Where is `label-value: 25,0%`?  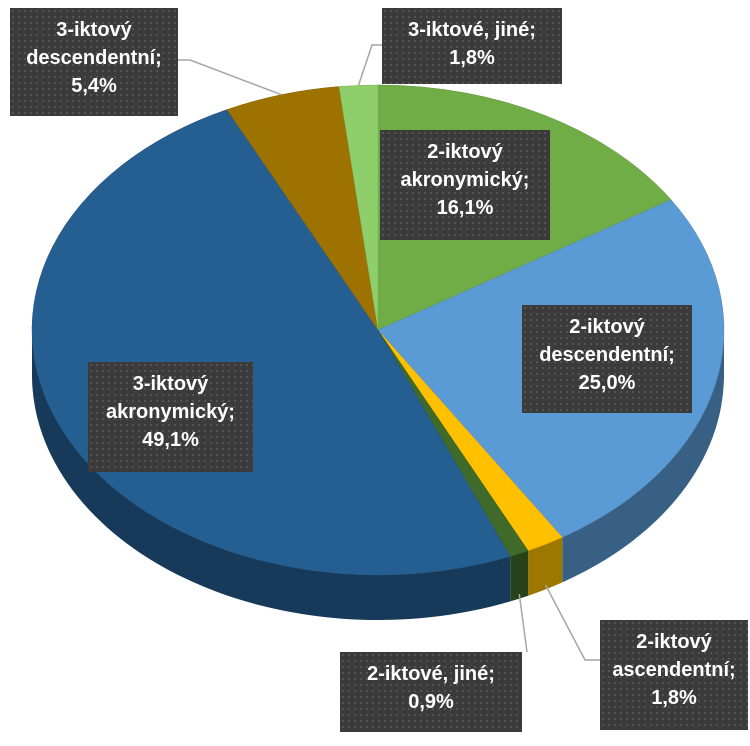
label-value: 25,0% is located at coordinates (607, 383).